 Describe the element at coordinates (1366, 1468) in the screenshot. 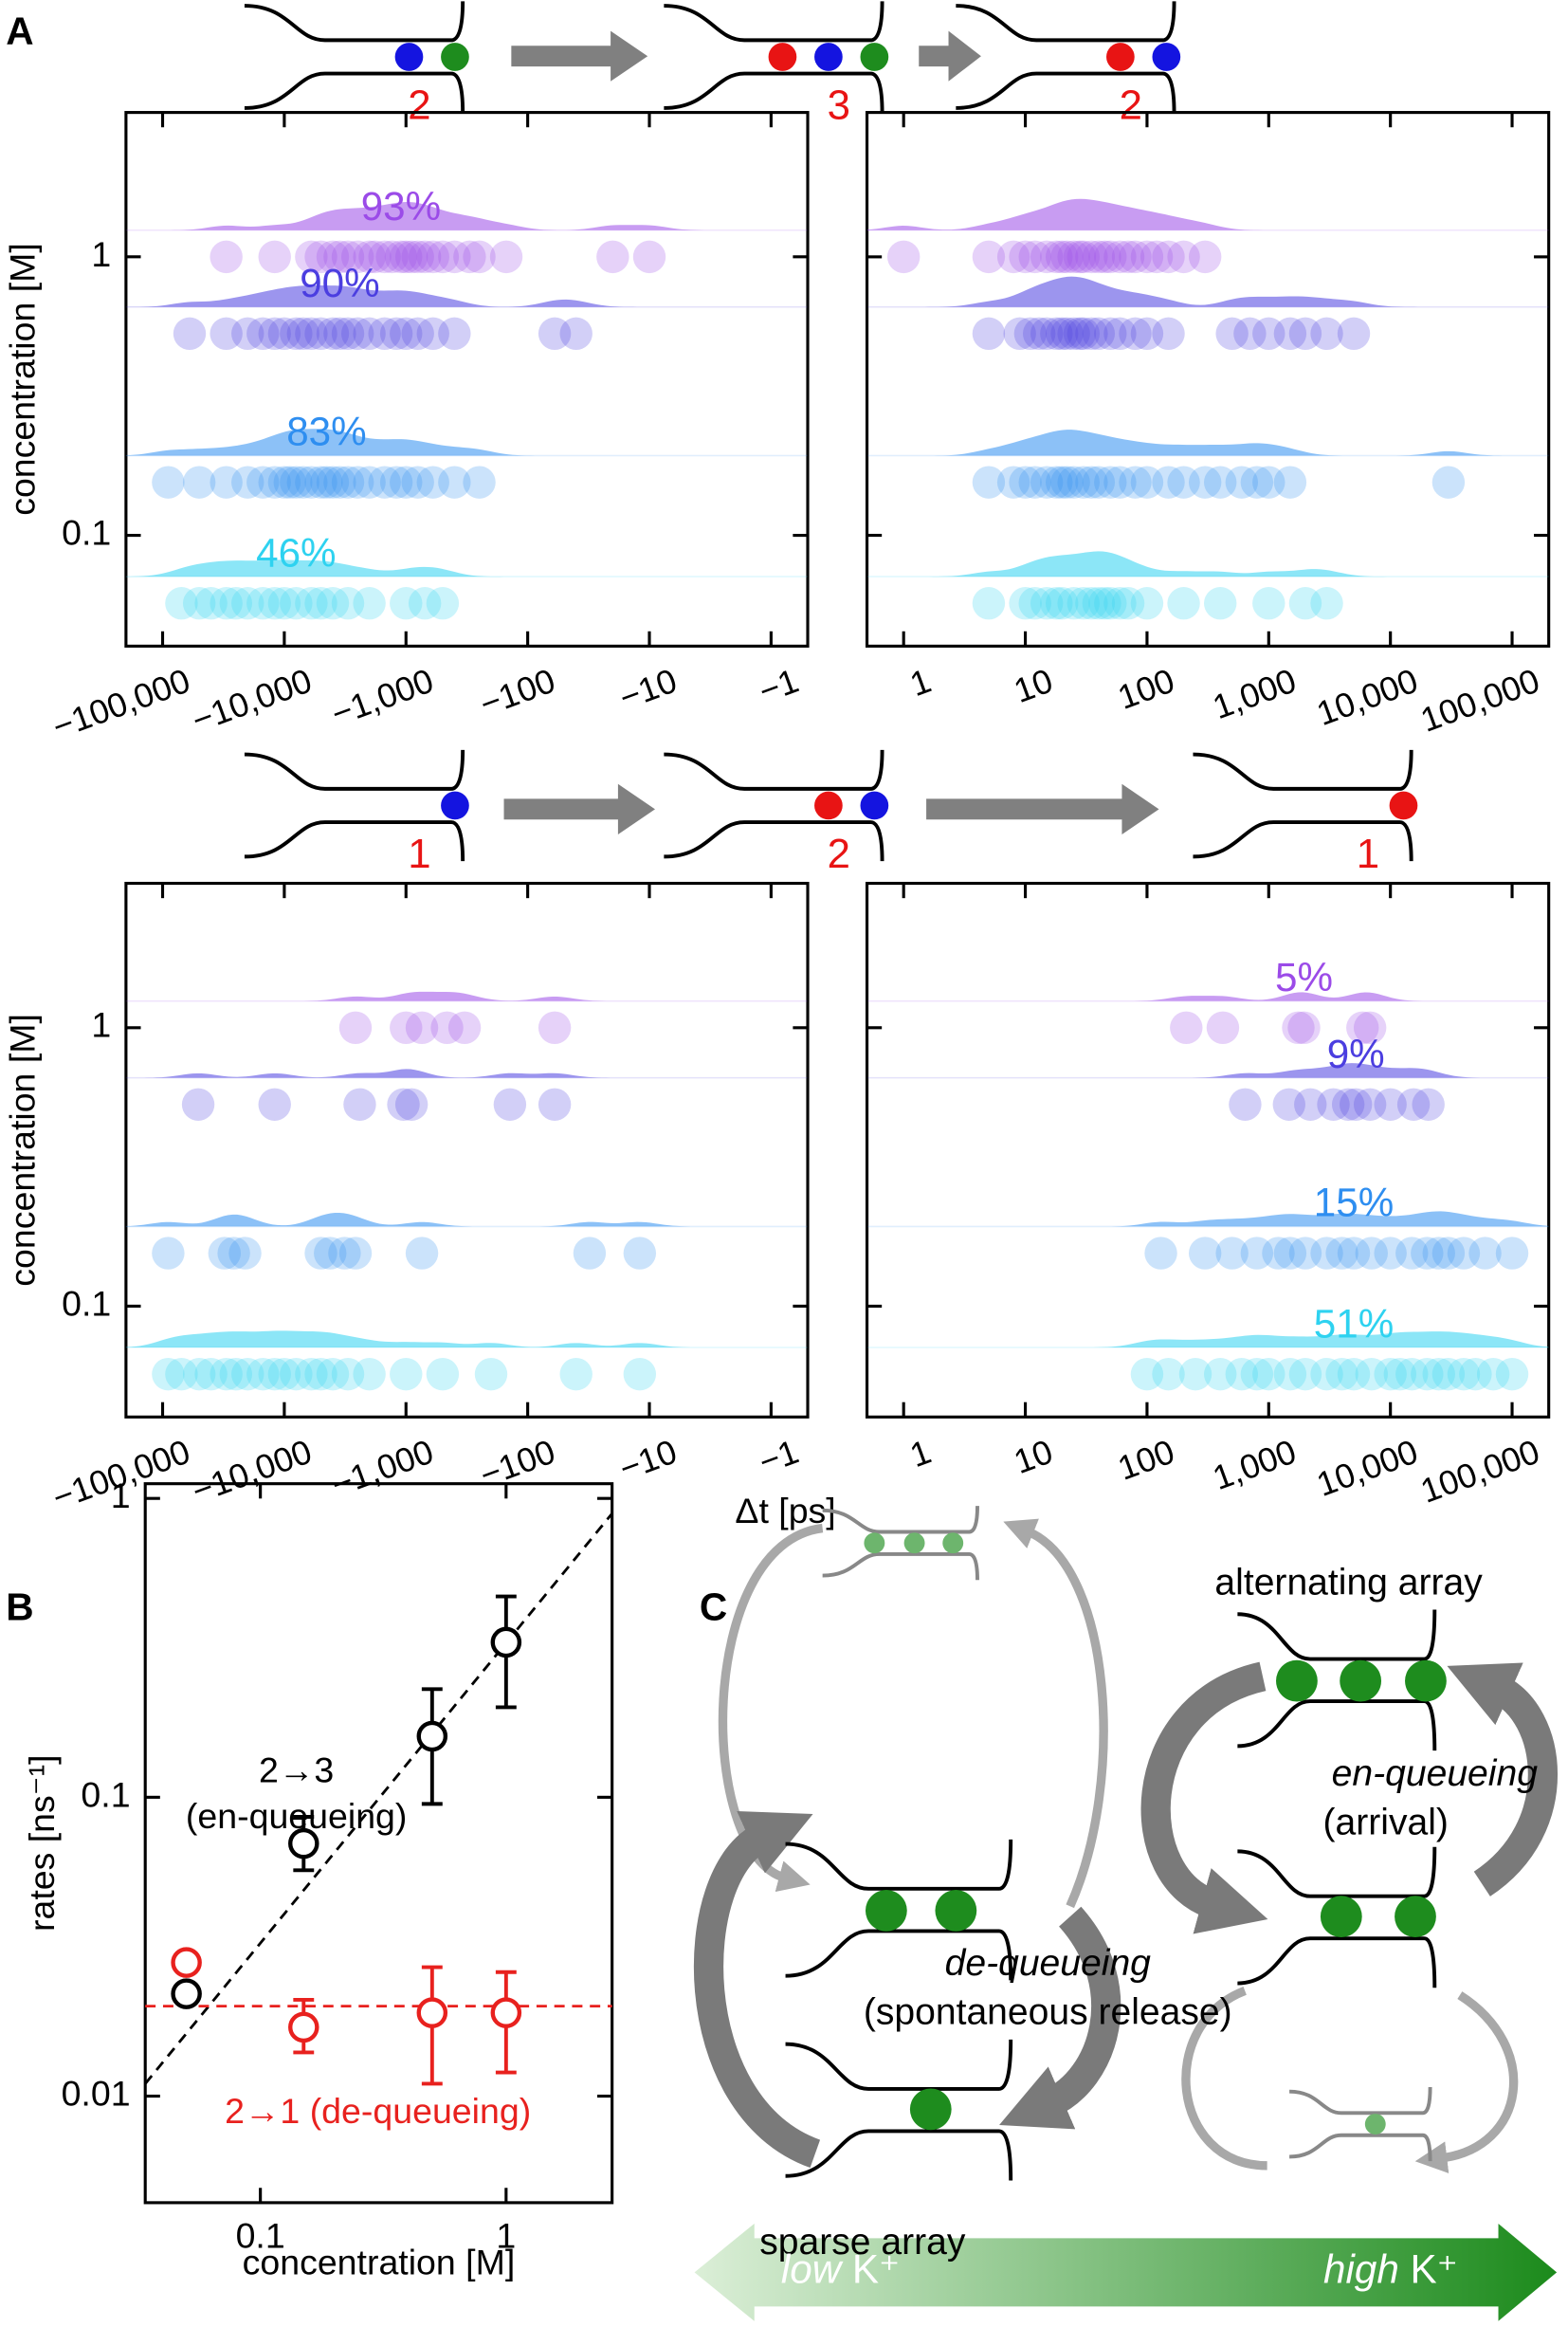

I see `x-tick-label: 10,000` at that location.